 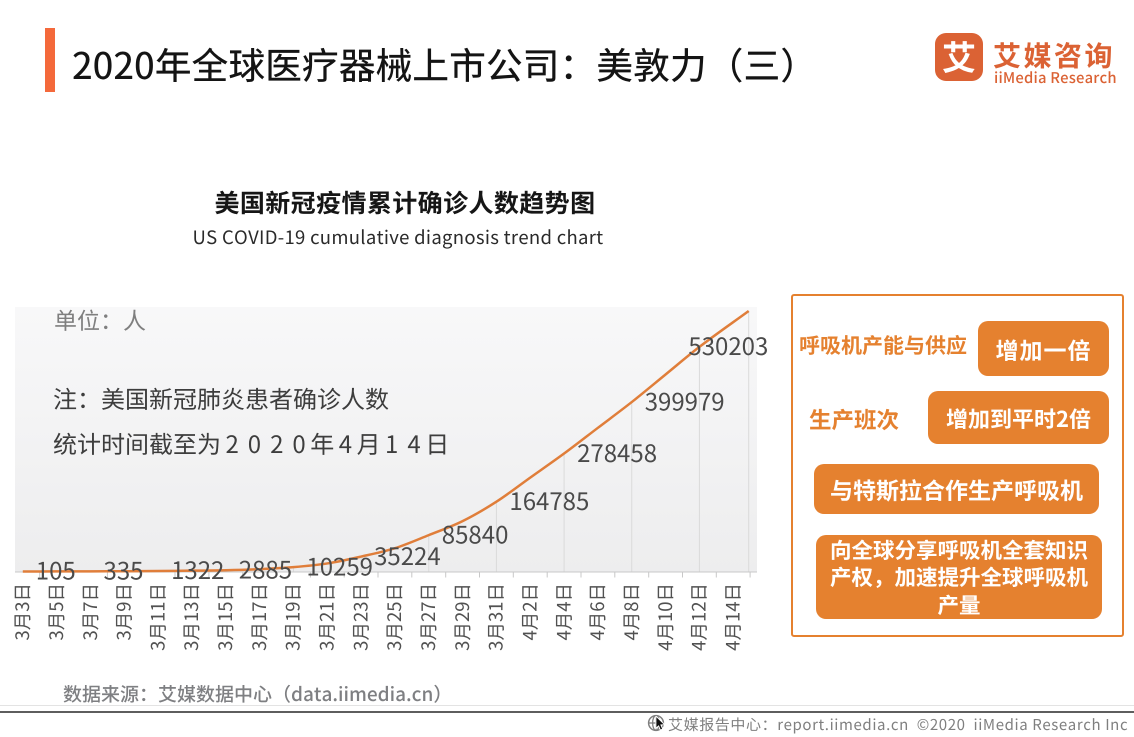 I want to click on x-axis-label: 3月29日, so click(x=462, y=617).